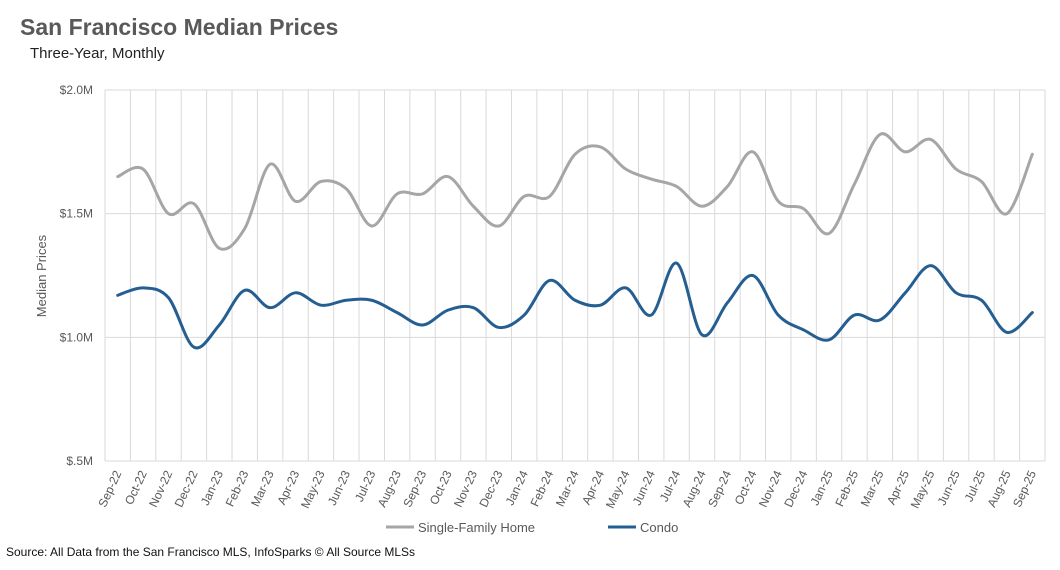 The image size is (1060, 570). I want to click on y-tick-label: $1.0M, so click(76, 337).